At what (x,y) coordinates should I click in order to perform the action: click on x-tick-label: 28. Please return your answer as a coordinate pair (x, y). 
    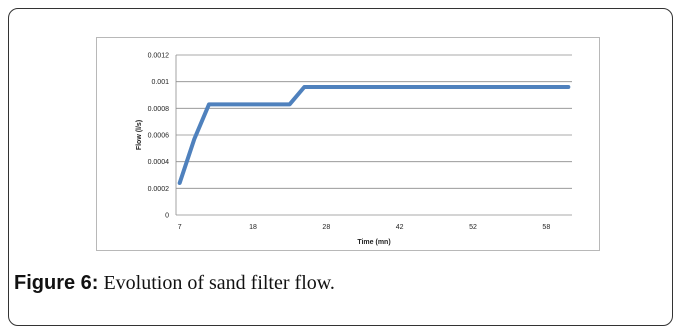
    Looking at the image, I should click on (326, 227).